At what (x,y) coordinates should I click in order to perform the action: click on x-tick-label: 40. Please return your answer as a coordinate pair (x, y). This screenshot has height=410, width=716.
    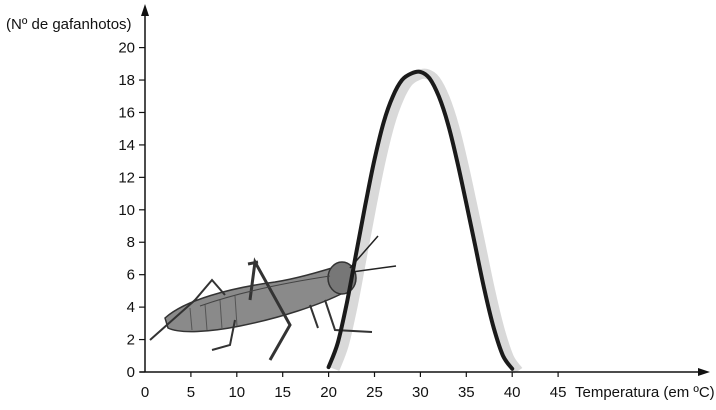
    Looking at the image, I should click on (512, 392).